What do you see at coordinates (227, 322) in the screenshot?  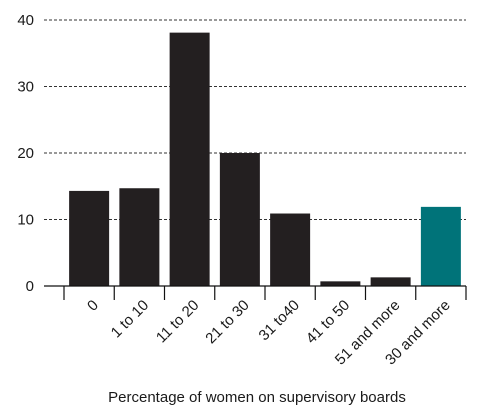 I see `x-tick-label: 21 to 30` at bounding box center [227, 322].